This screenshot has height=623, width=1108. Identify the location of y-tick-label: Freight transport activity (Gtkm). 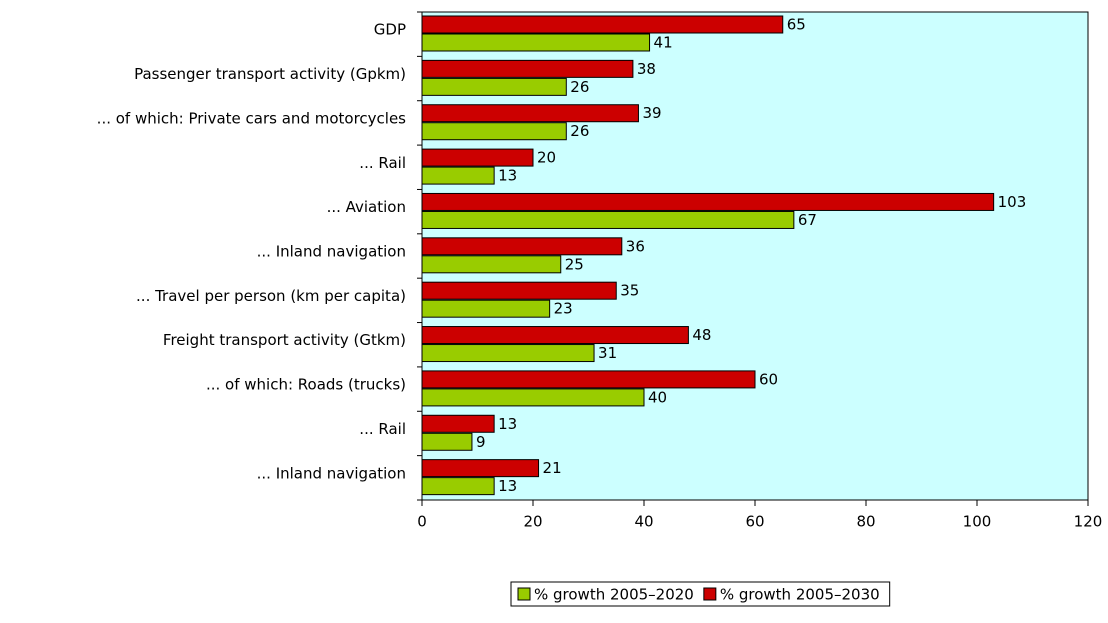
(284, 340).